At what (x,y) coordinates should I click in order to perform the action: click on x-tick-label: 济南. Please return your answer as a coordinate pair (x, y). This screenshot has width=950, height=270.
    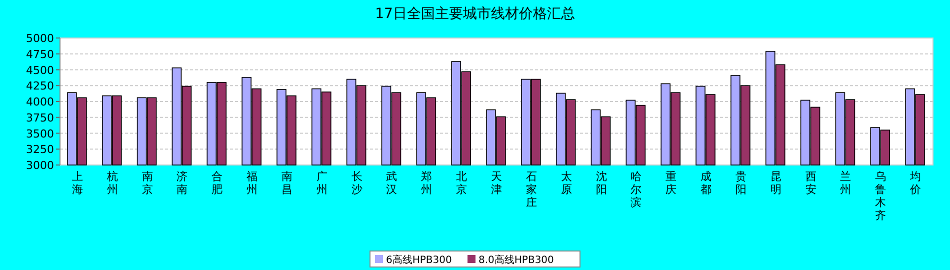
    Looking at the image, I should click on (182, 183).